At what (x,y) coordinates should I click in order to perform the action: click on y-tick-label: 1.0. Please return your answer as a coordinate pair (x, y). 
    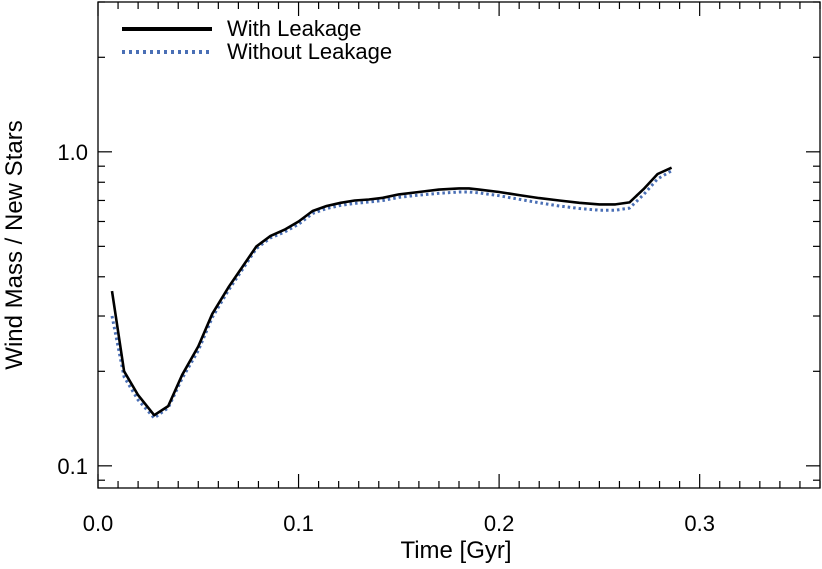
    Looking at the image, I should click on (72, 152).